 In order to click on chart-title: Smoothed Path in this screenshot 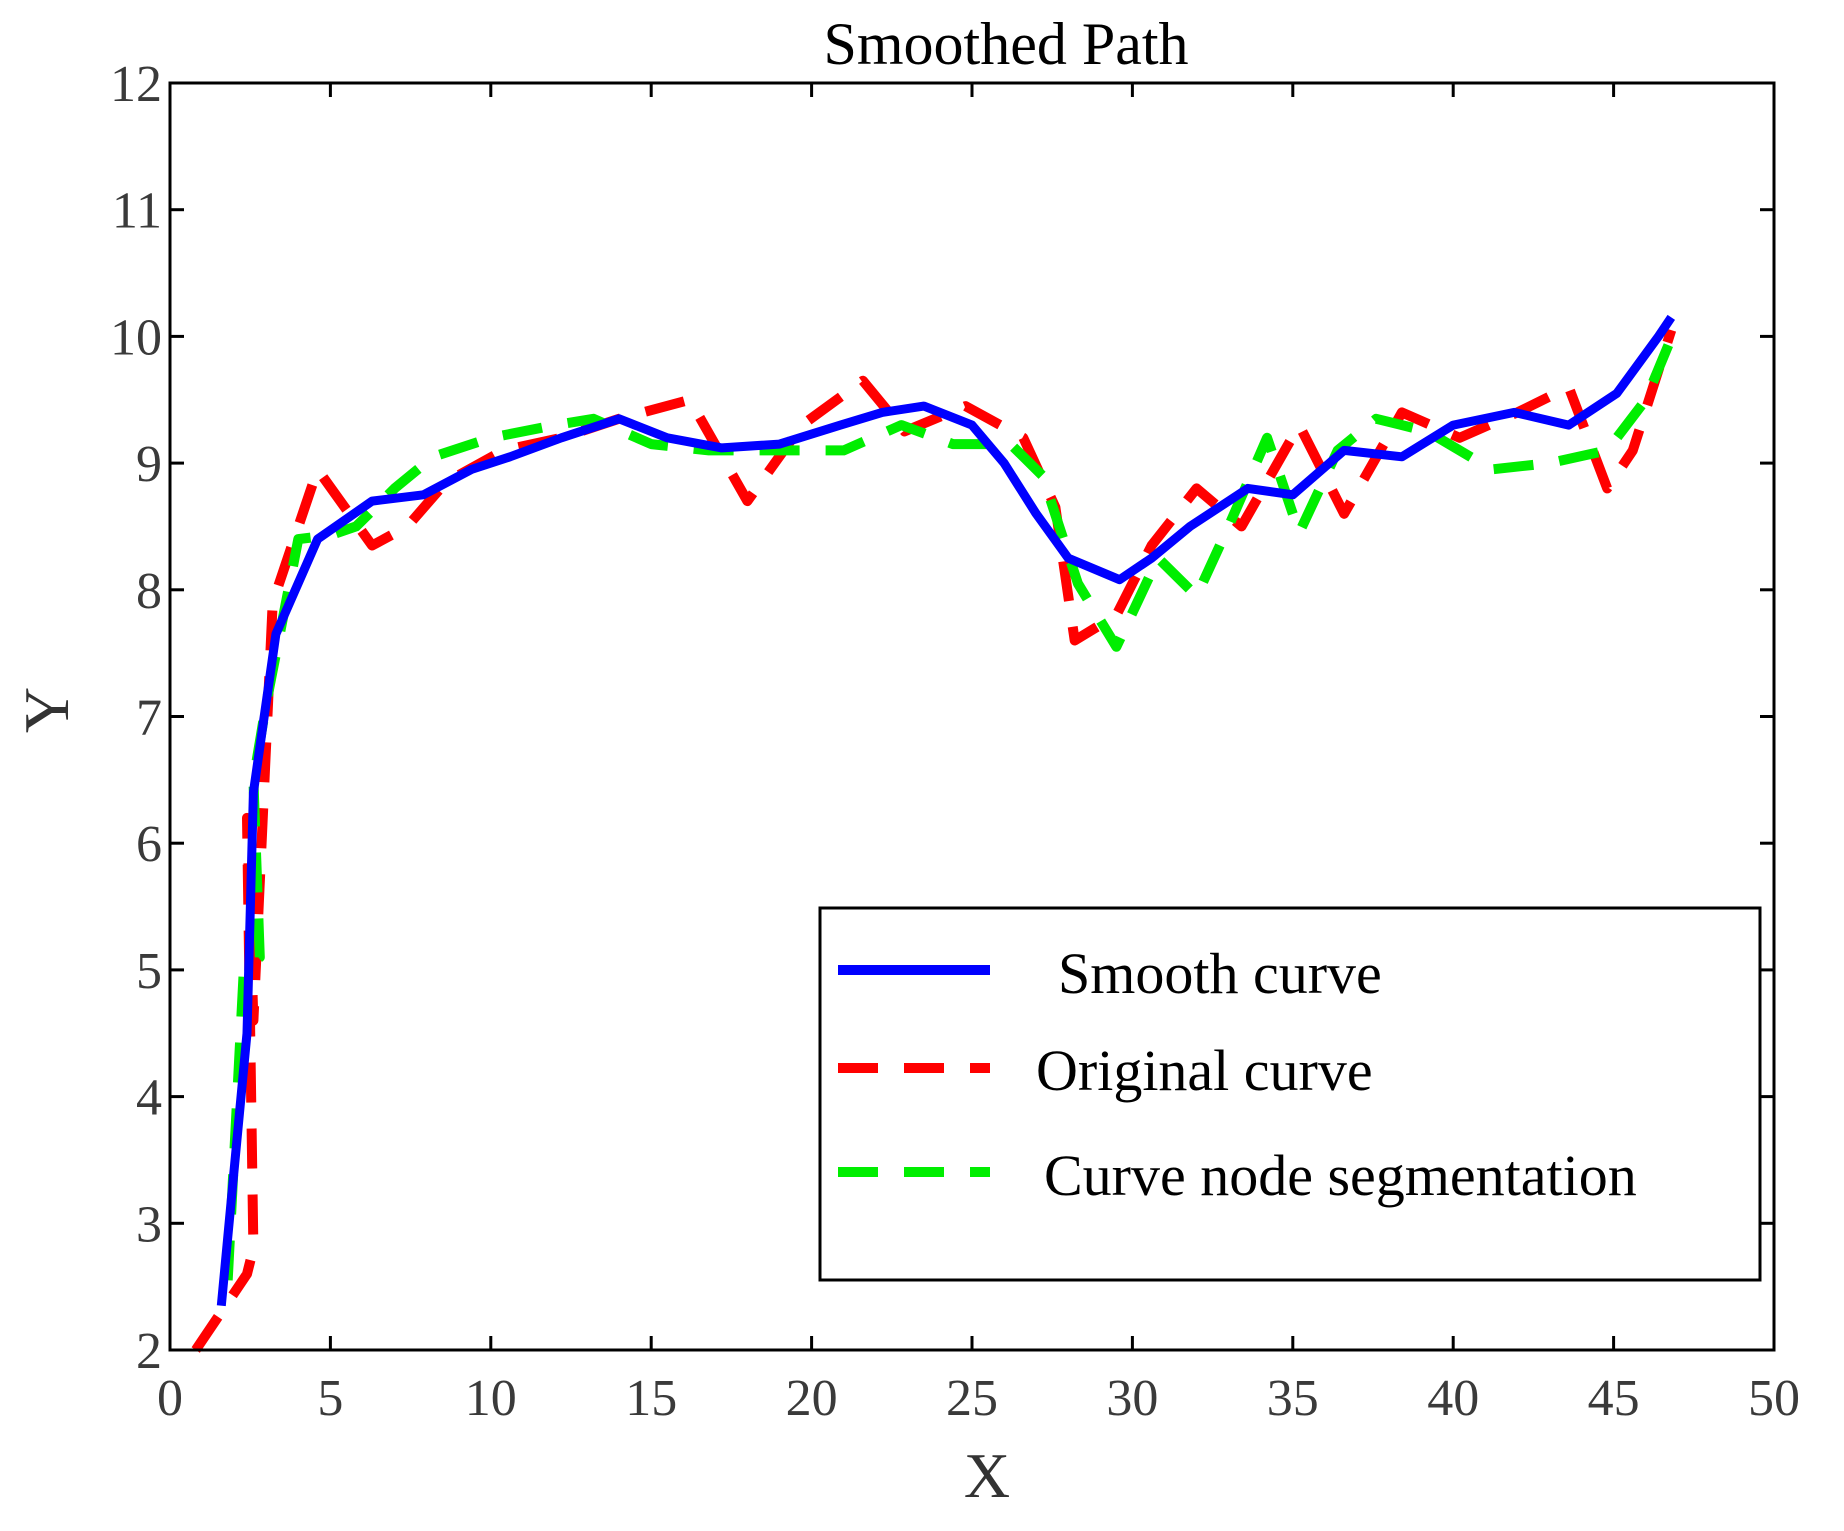, I will do `click(1005, 44)`.